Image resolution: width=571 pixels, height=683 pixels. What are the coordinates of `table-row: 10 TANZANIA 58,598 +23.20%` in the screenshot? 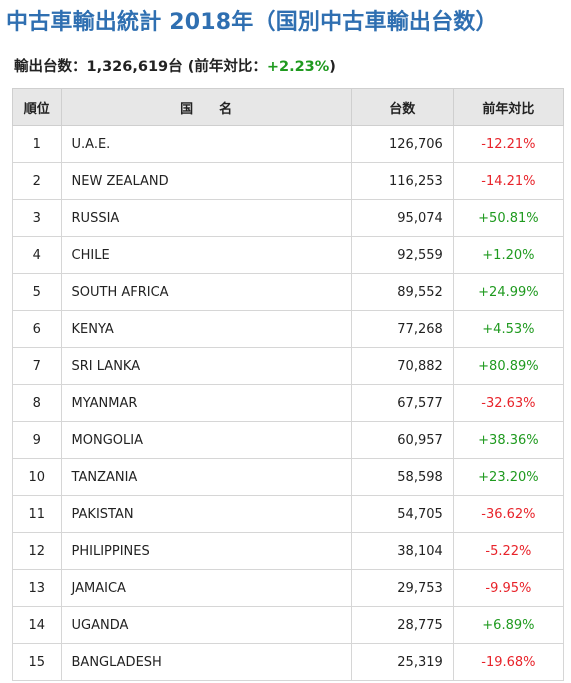 It's located at (288, 477).